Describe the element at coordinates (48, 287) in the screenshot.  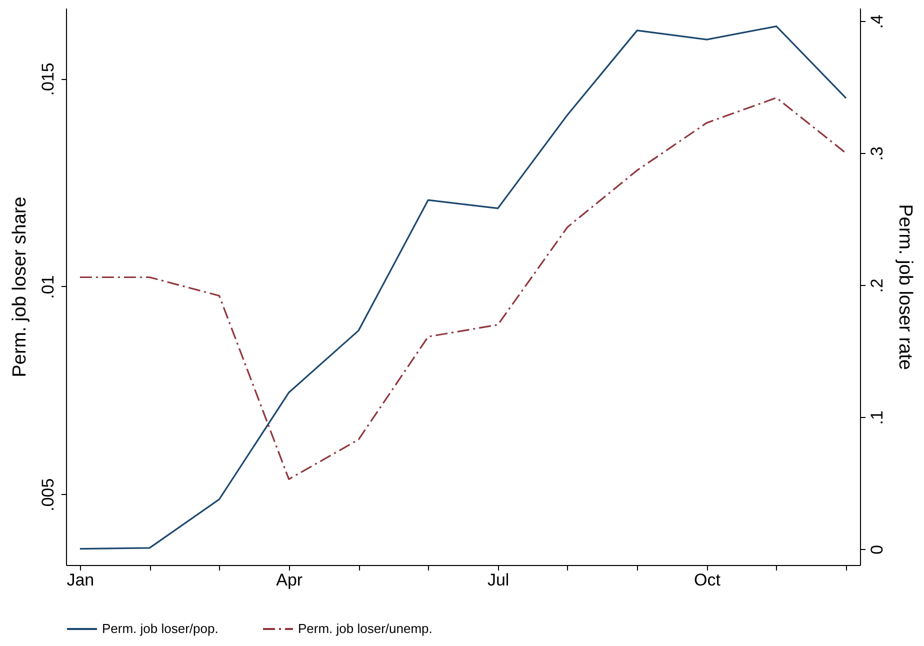
I see `y-tick-label: .01` at that location.